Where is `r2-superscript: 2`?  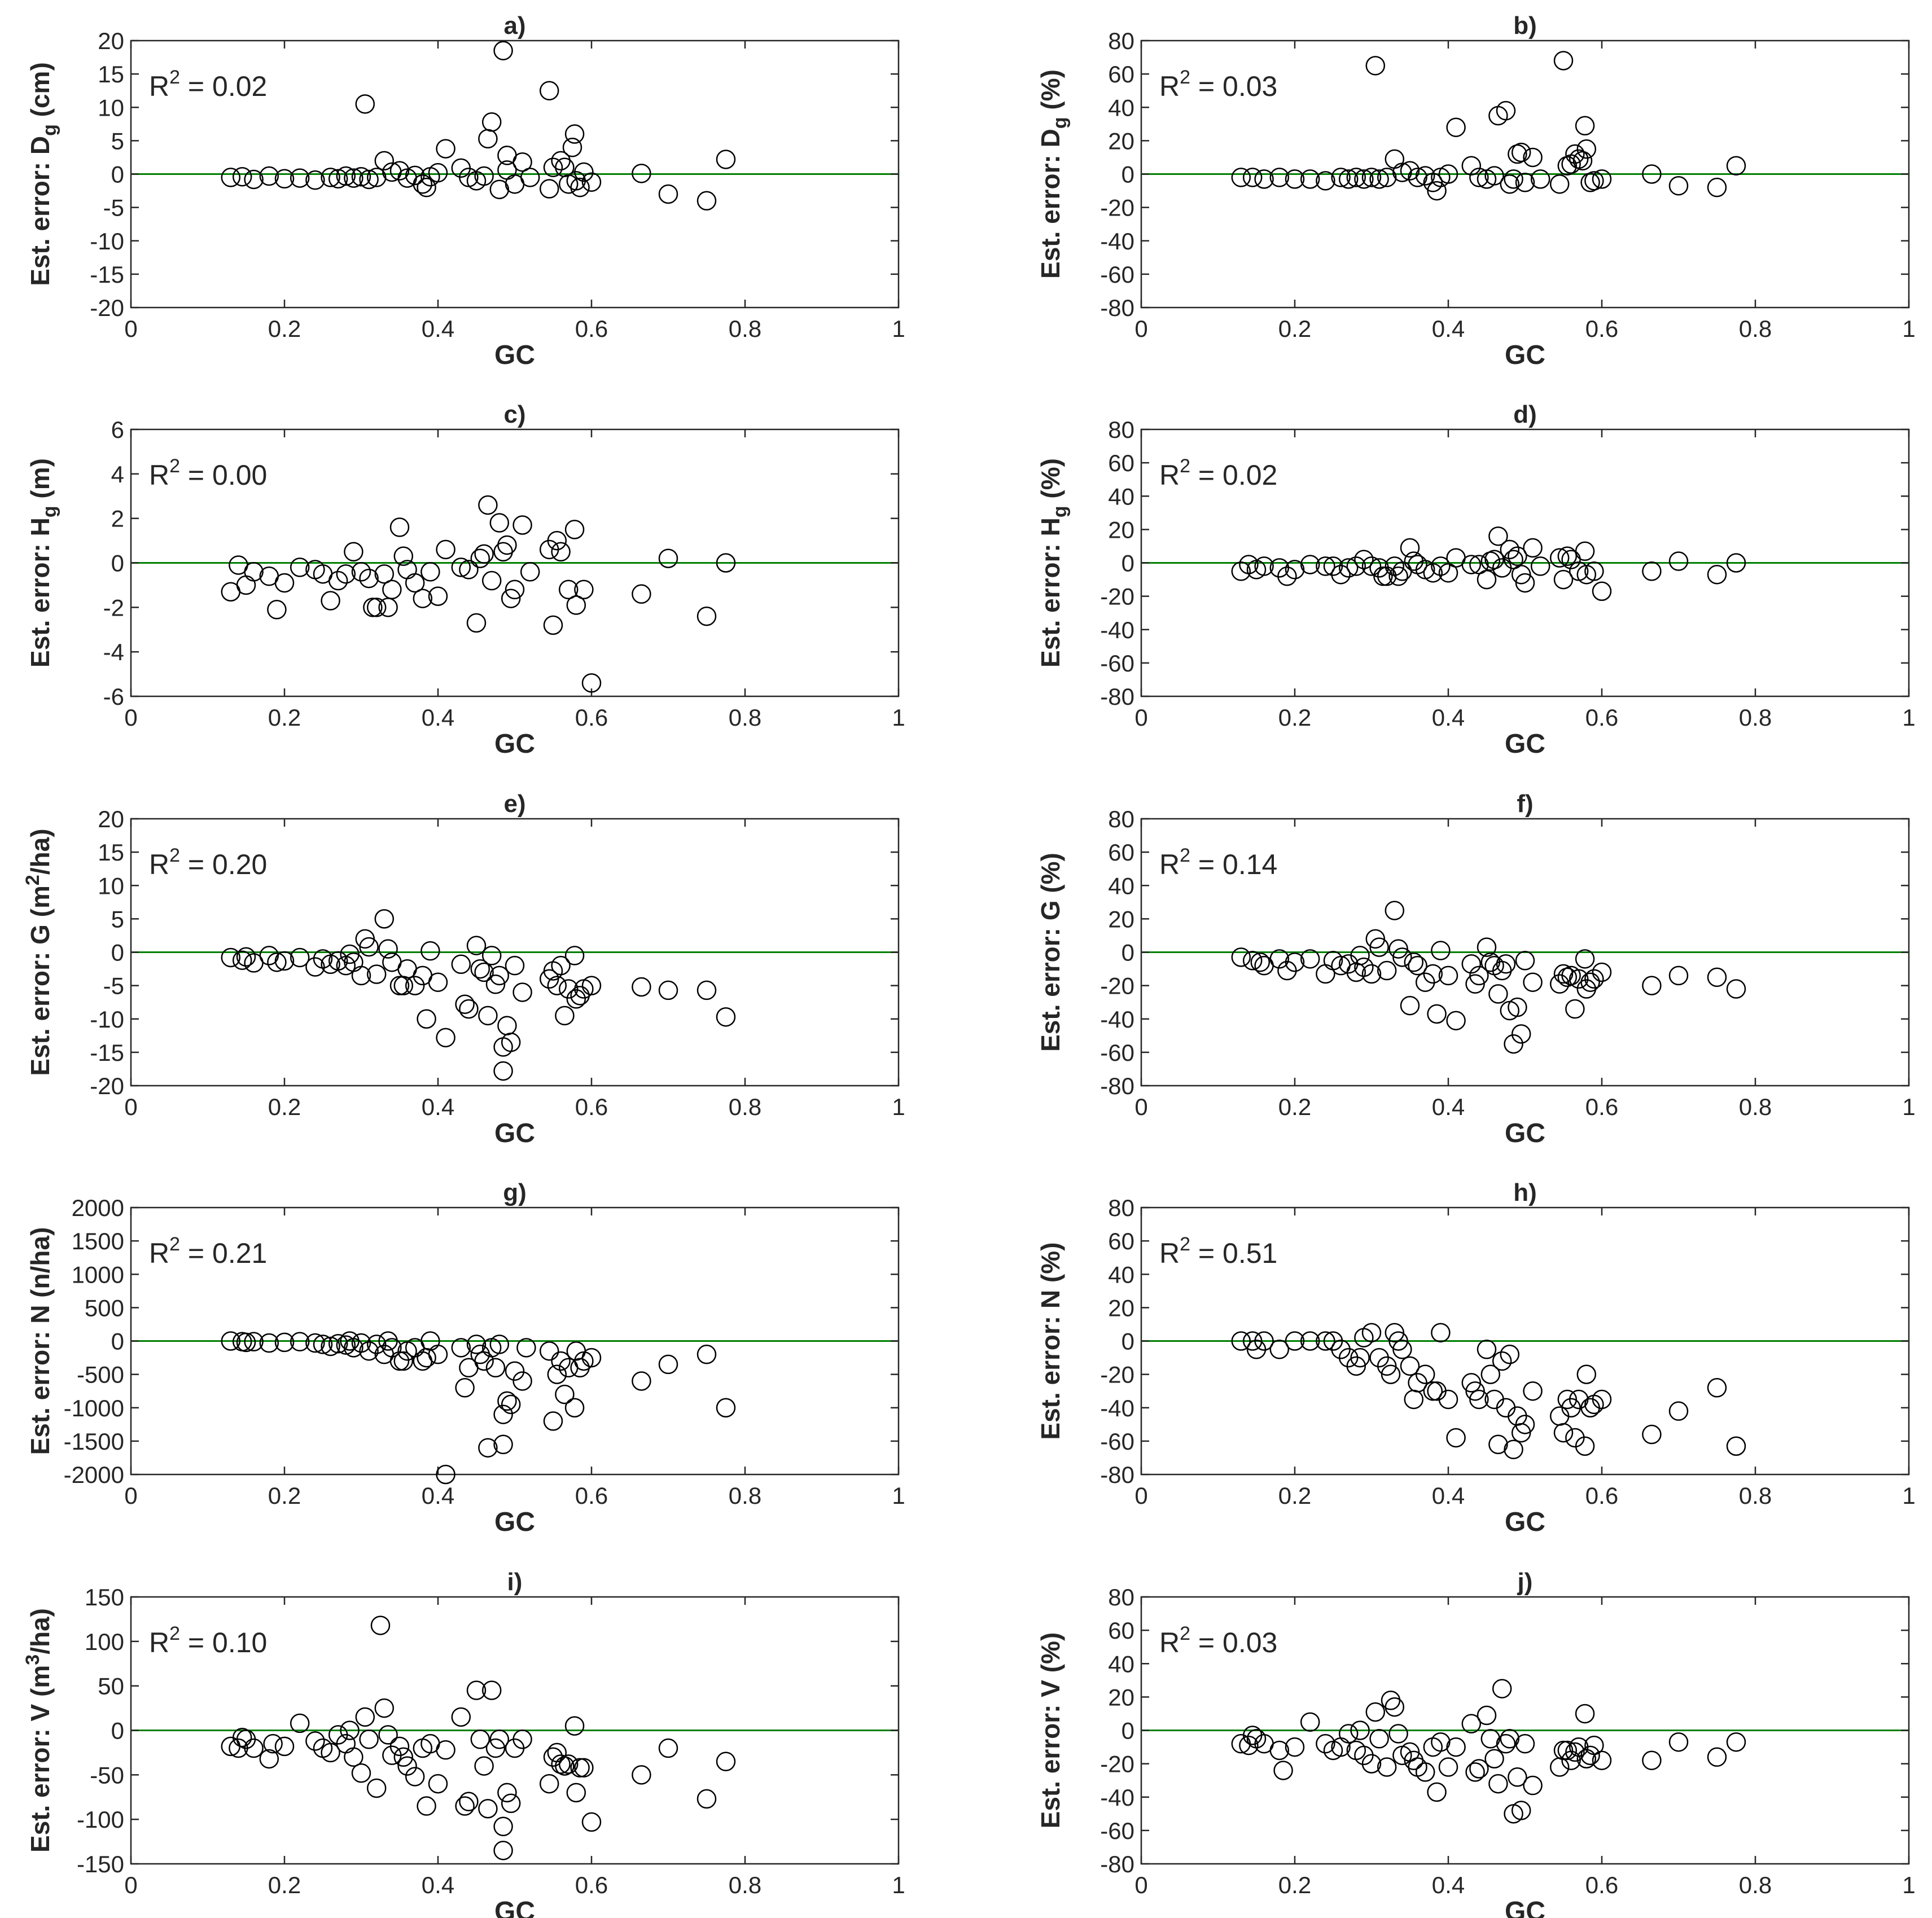 r2-superscript: 2 is located at coordinates (1185, 1633).